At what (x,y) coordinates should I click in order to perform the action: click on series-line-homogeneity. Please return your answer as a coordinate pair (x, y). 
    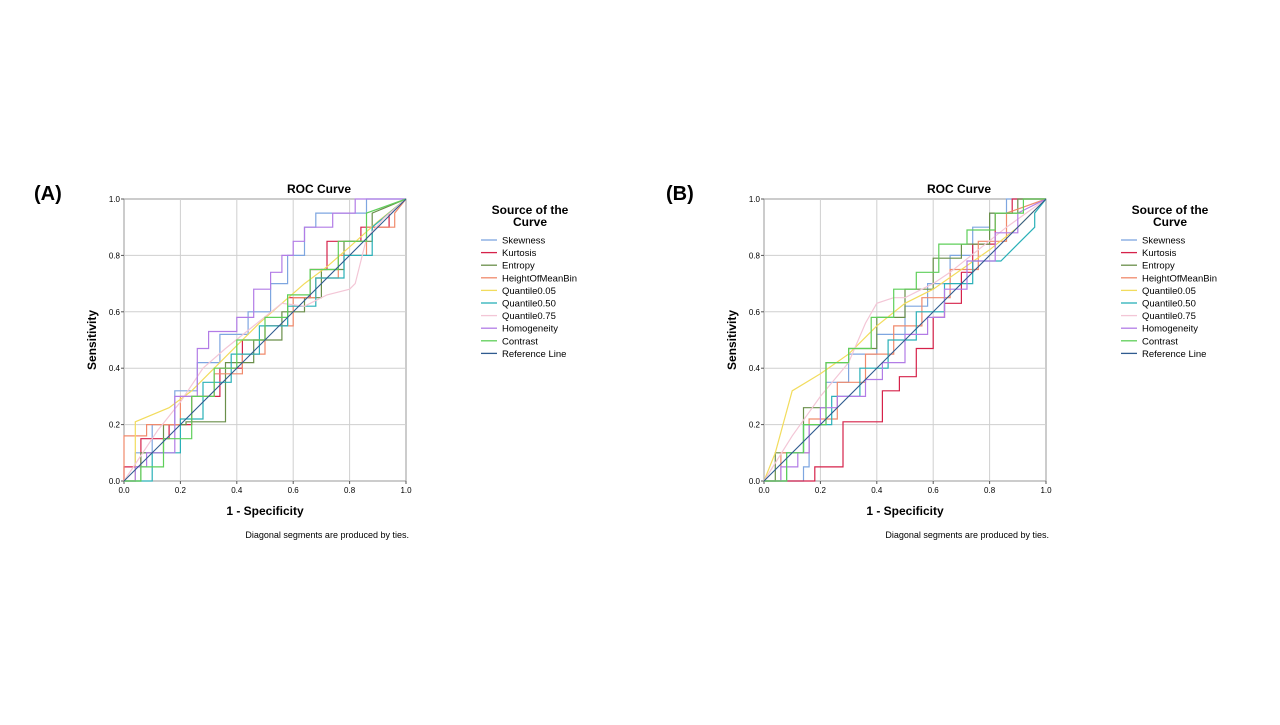
    Looking at the image, I should click on (265, 340).